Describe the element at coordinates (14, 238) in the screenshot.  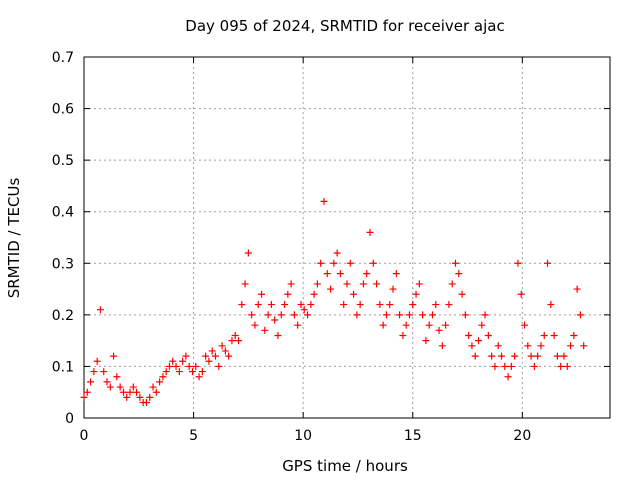
I see `y-axis-label: SRMTID / TECUs` at that location.